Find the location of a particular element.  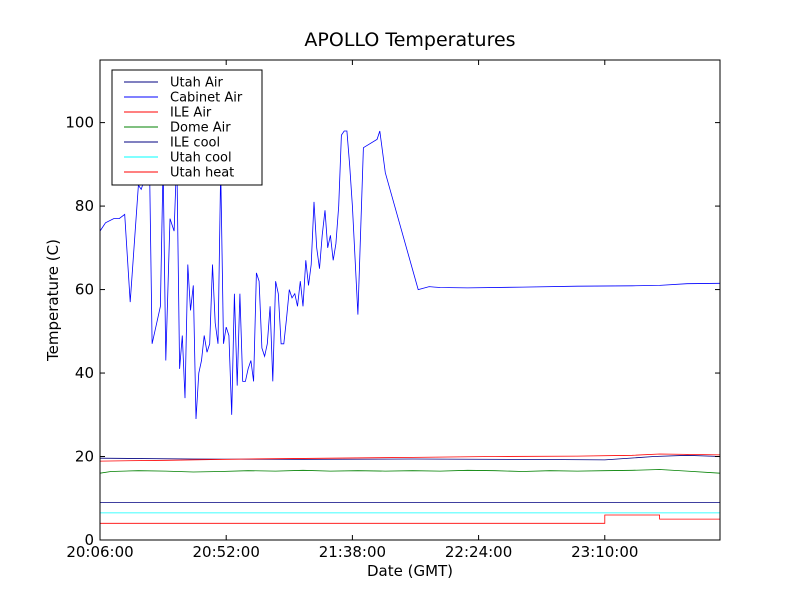

x-tick-label: 21:38:00 is located at coordinates (352, 552).